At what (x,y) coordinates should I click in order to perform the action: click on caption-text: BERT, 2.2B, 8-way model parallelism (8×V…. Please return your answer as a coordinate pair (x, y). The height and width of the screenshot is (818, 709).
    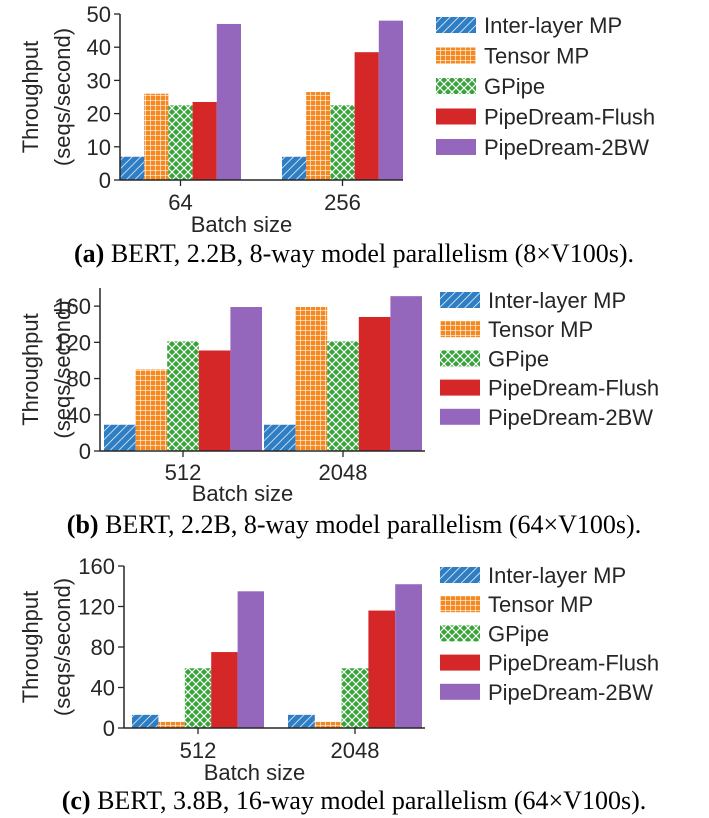
    Looking at the image, I should click on (369, 253).